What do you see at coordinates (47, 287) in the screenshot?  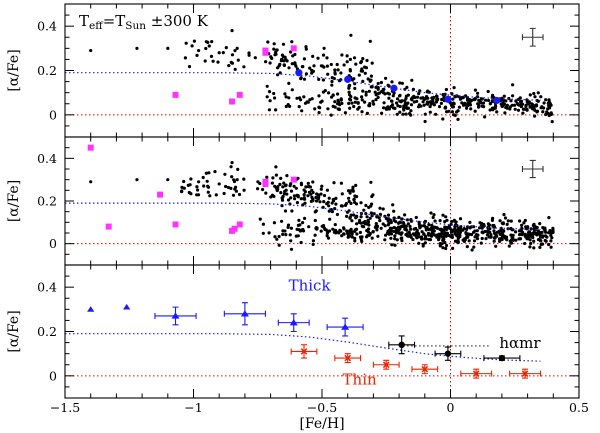 I see `y-tick-label: 0.4` at bounding box center [47, 287].